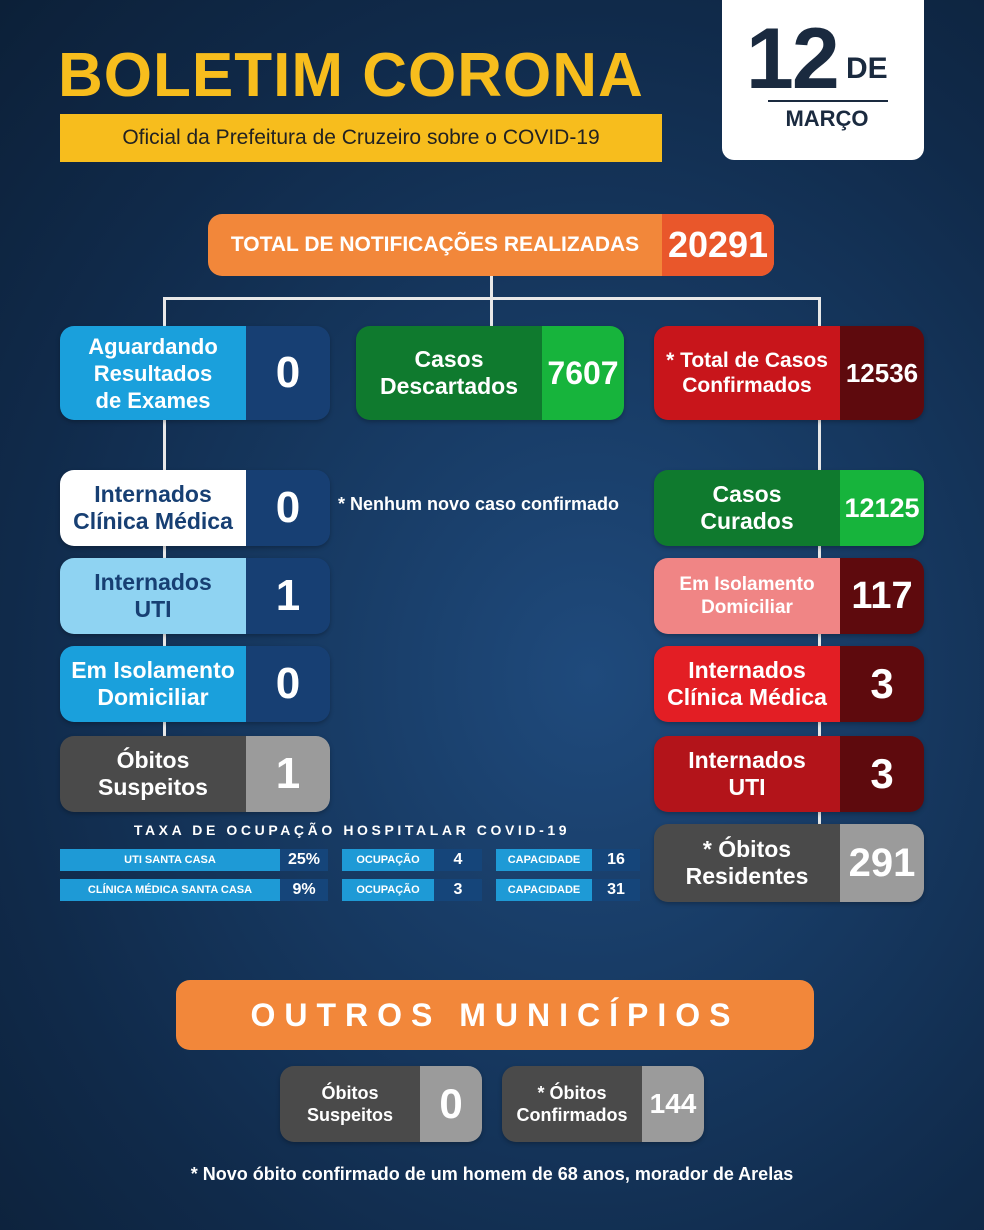  What do you see at coordinates (828, 101) in the screenshot?
I see `date-divider` at bounding box center [828, 101].